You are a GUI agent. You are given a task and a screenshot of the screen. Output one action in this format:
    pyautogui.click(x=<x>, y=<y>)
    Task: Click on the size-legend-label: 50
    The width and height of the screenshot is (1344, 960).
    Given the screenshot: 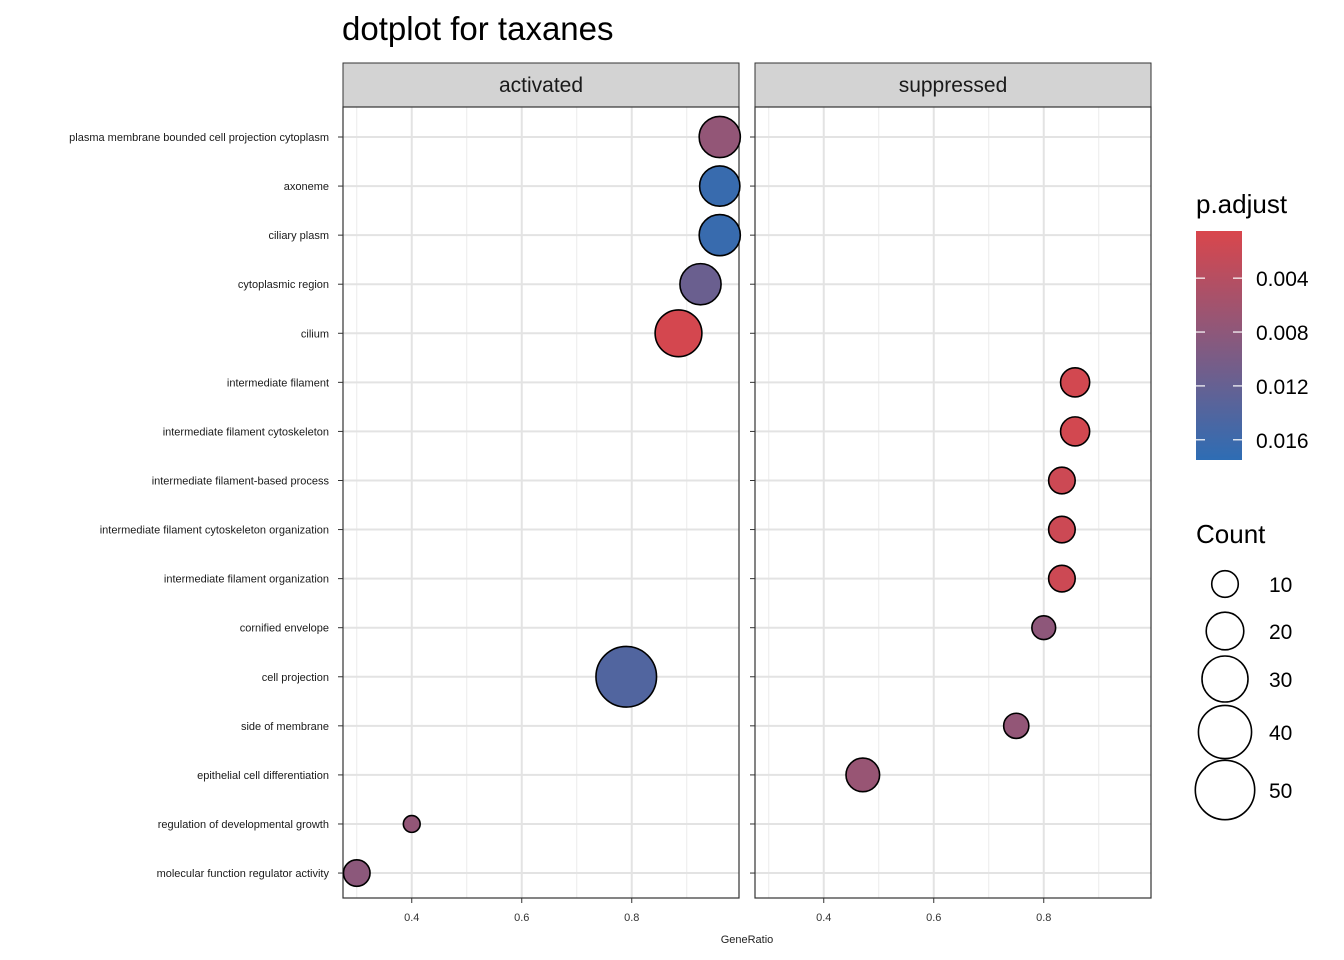 What is the action you would take?
    pyautogui.click(x=1280, y=791)
    